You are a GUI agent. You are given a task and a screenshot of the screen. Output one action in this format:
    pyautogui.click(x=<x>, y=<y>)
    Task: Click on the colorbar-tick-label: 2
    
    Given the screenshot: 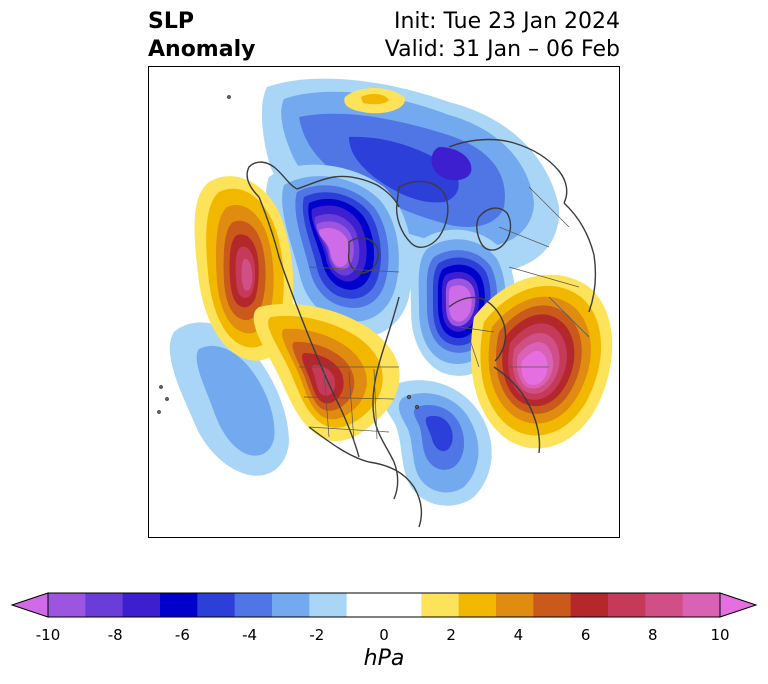 What is the action you would take?
    pyautogui.click(x=451, y=635)
    